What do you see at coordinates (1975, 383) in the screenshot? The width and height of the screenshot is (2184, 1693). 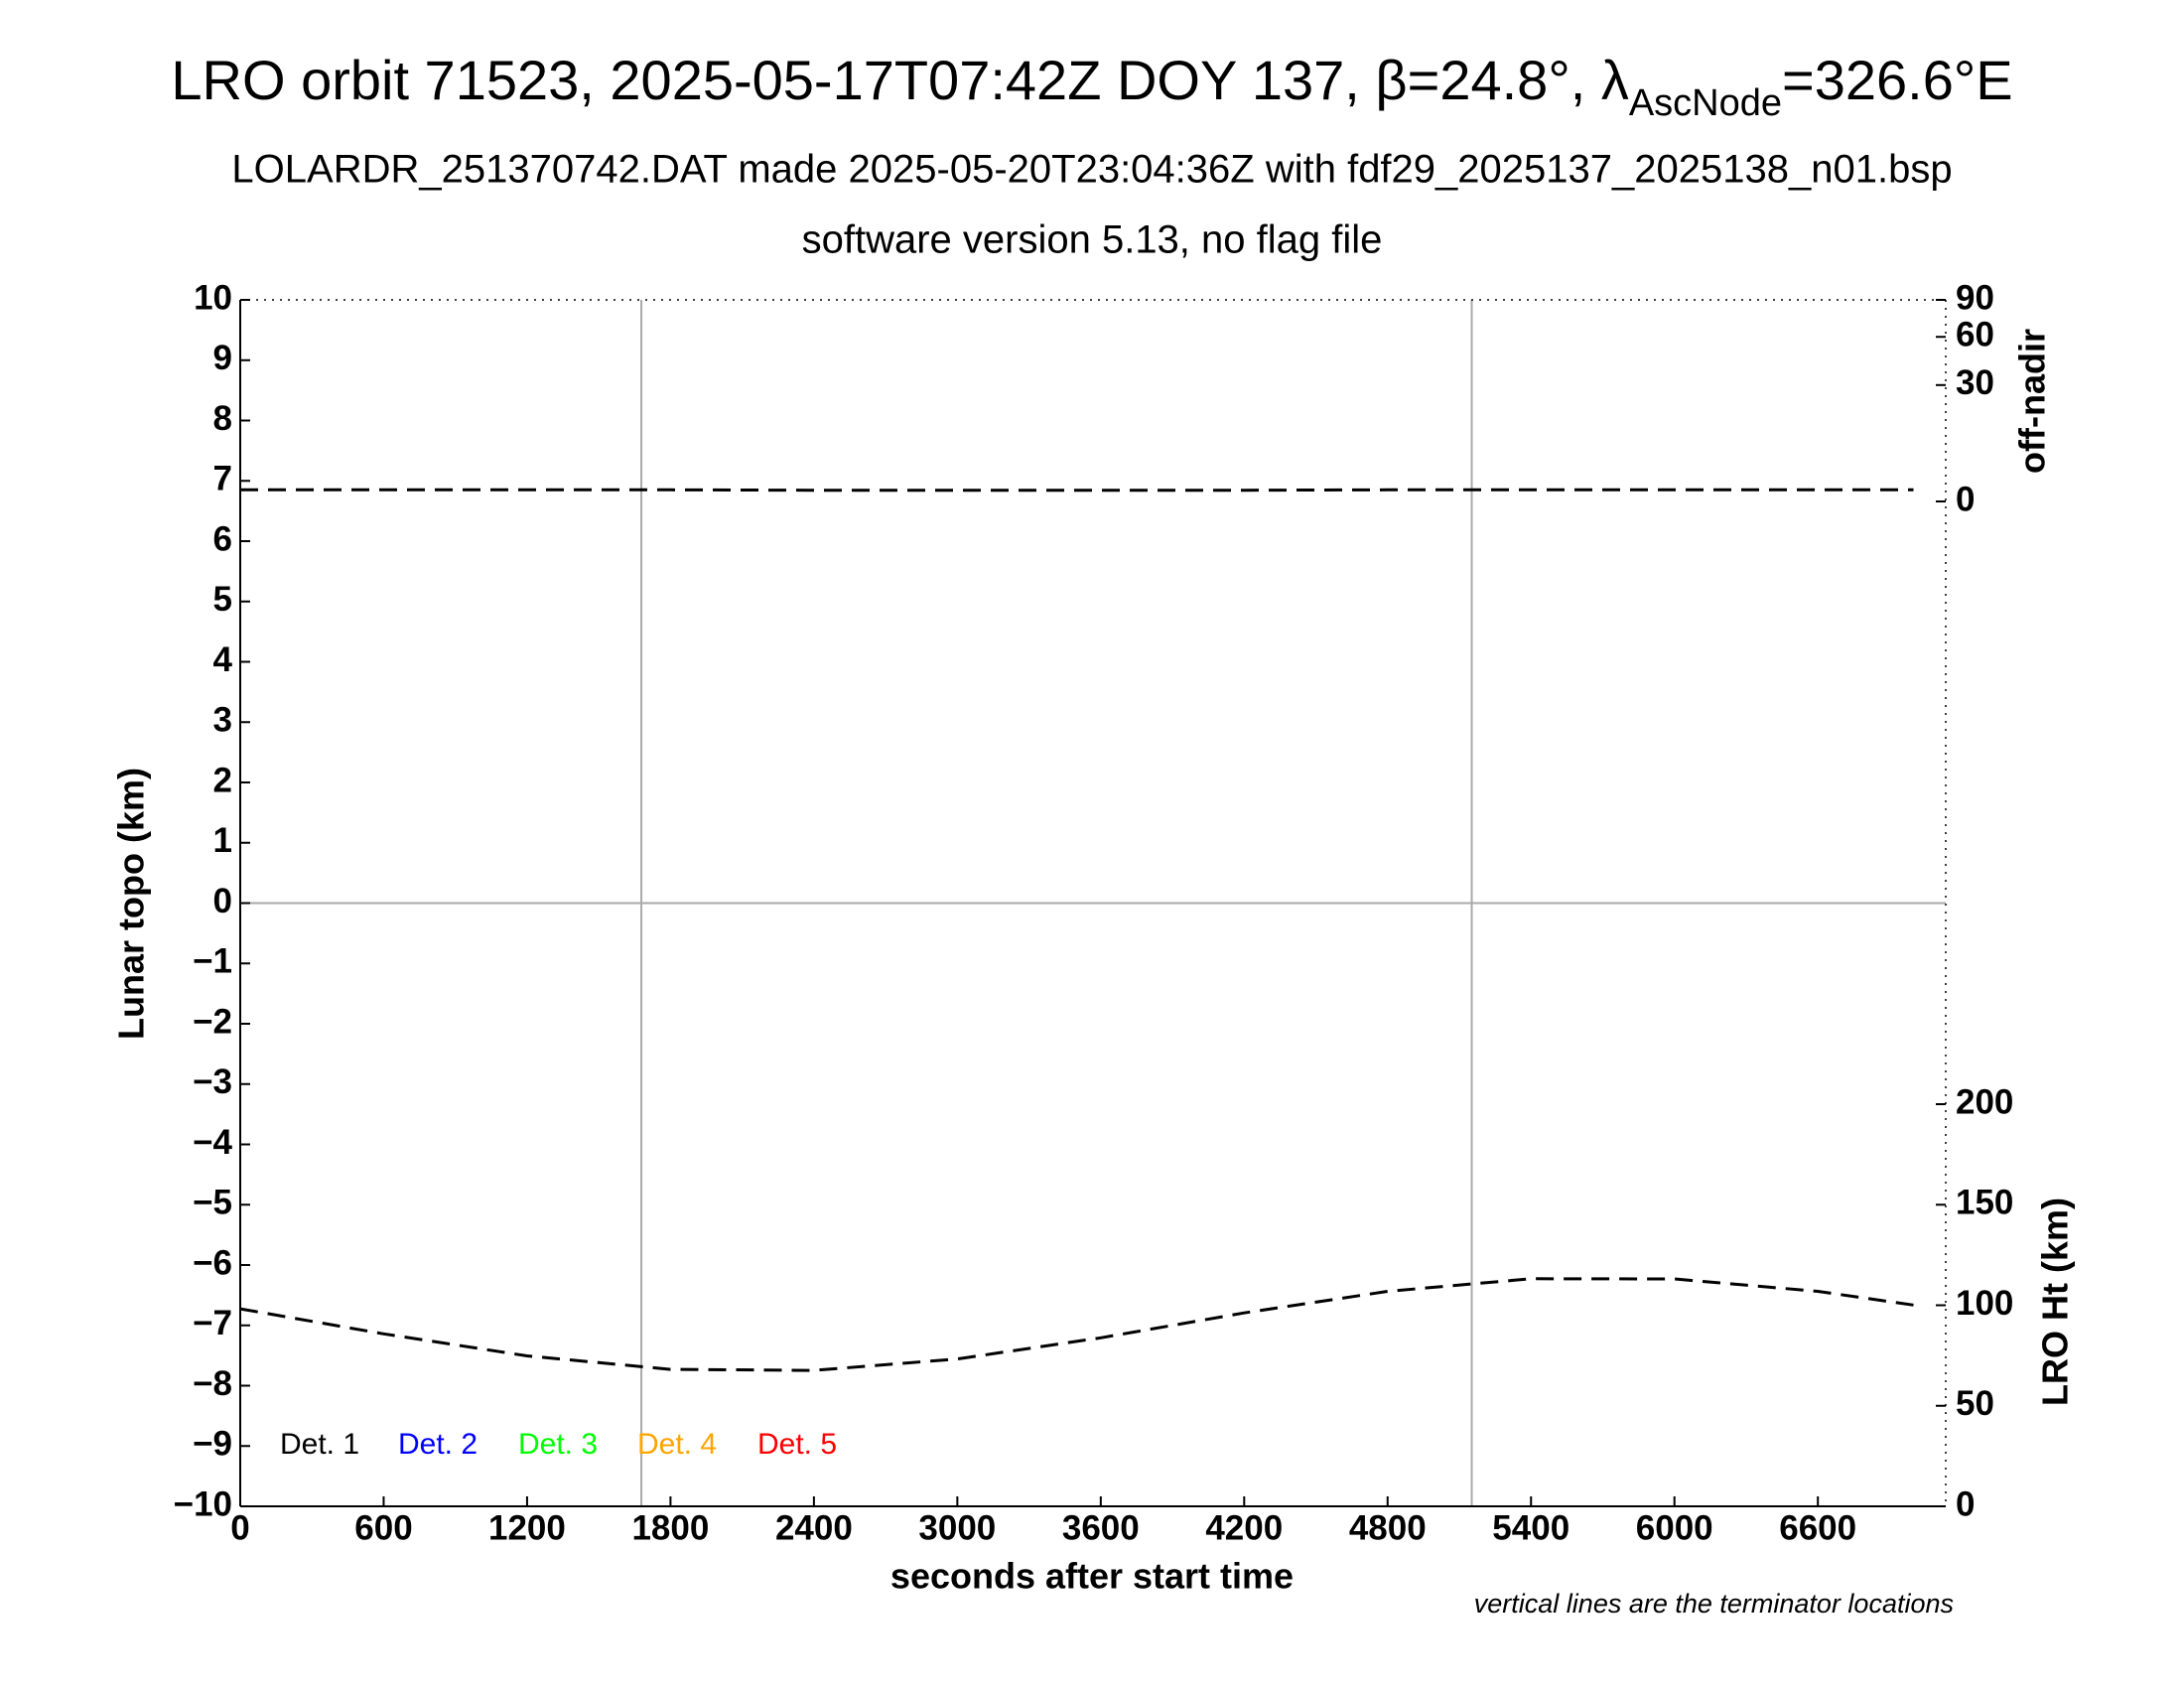 I see `y3-tick-label: 30` at bounding box center [1975, 383].